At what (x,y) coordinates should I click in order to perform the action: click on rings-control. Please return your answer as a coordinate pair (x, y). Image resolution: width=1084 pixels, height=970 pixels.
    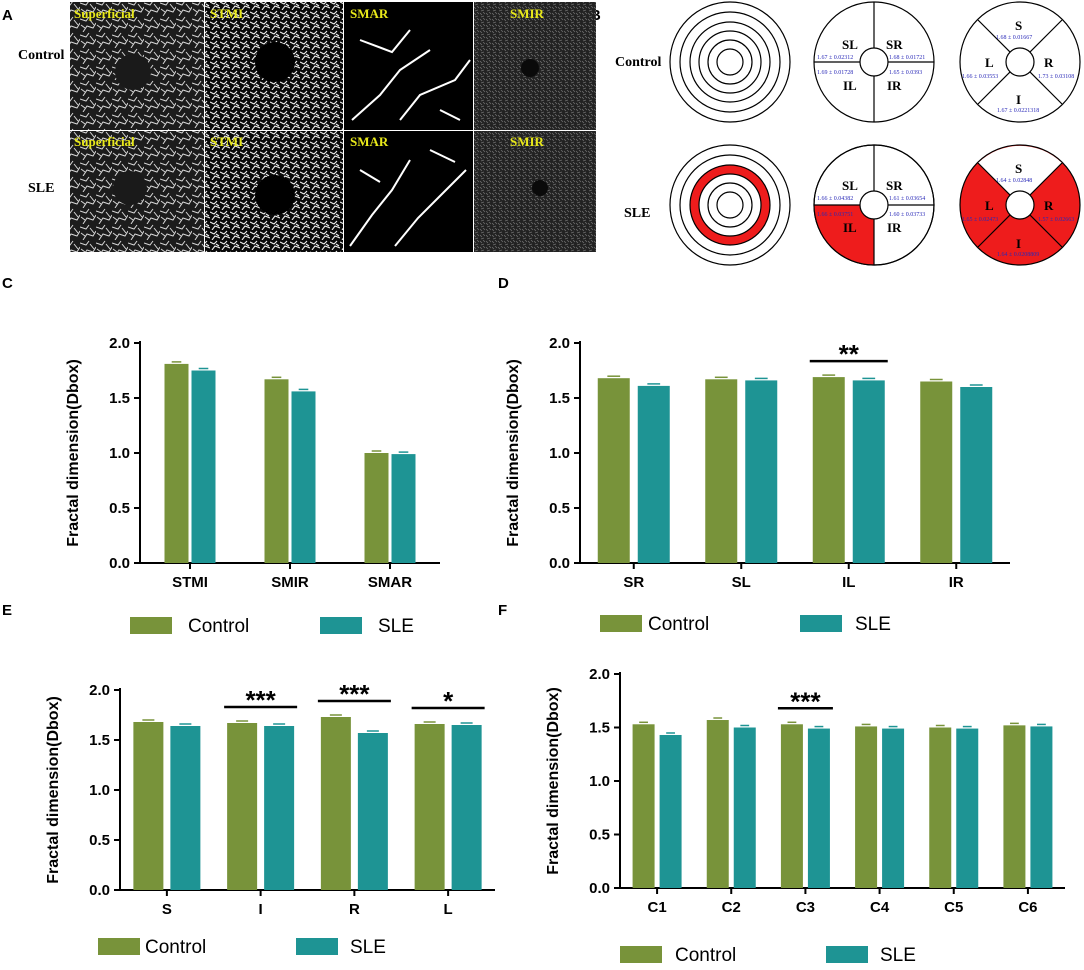
    Looking at the image, I should click on (730, 62).